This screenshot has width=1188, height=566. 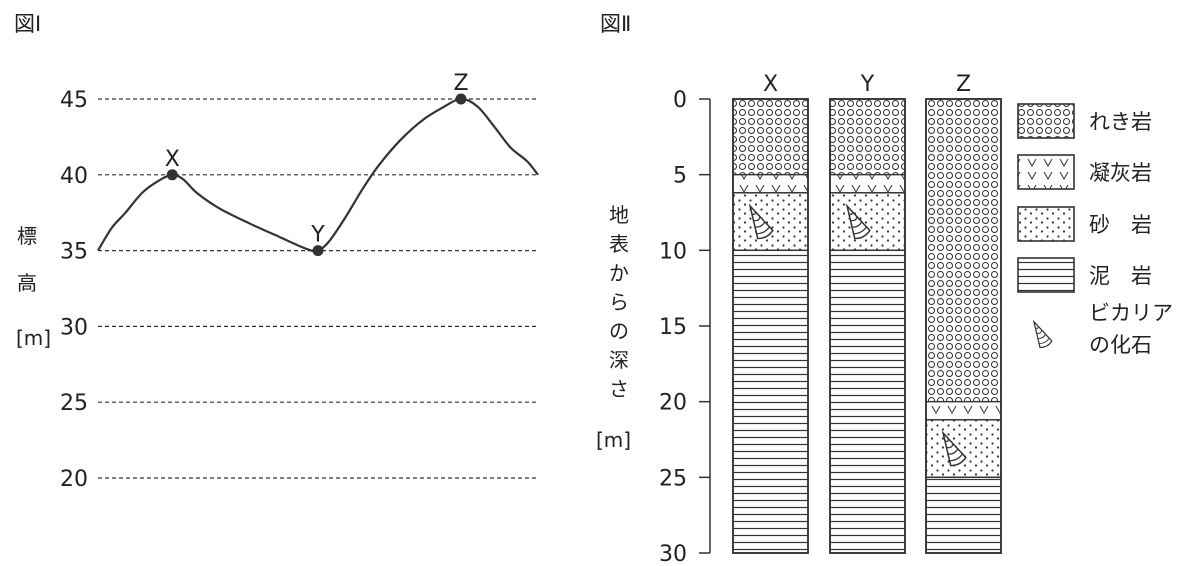 I want to click on y-tick-label: 40, so click(x=74, y=176).